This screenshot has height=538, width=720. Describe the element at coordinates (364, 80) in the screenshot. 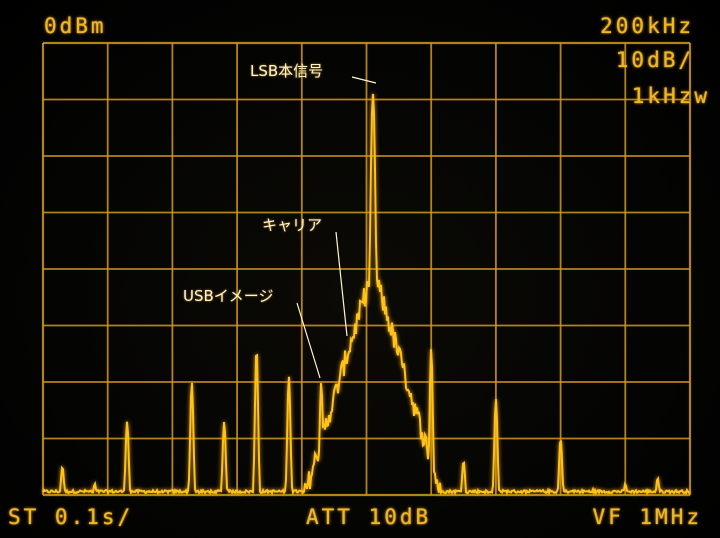

I see `lsb-leader-line` at that location.